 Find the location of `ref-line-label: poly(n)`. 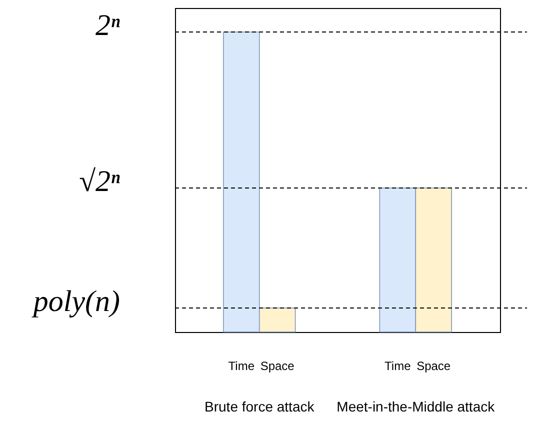

ref-line-label: poly(n) is located at coordinates (75, 301).